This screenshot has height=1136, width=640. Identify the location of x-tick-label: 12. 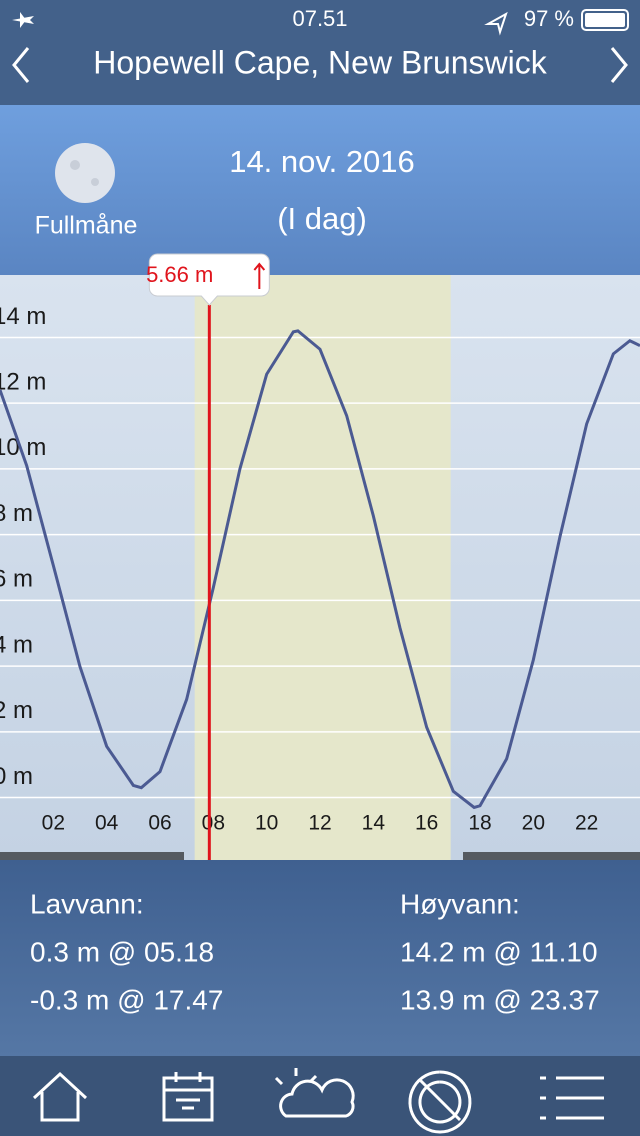
(319, 823).